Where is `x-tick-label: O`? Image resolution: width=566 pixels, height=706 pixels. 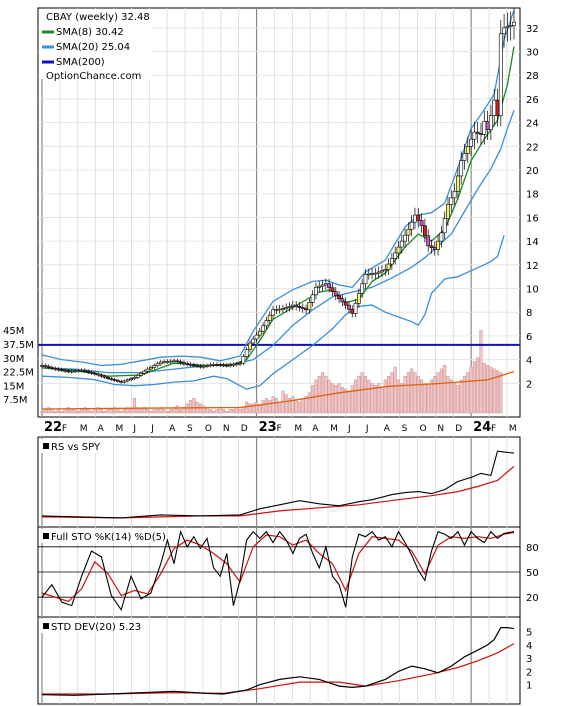 x-tick-label: O is located at coordinates (423, 429).